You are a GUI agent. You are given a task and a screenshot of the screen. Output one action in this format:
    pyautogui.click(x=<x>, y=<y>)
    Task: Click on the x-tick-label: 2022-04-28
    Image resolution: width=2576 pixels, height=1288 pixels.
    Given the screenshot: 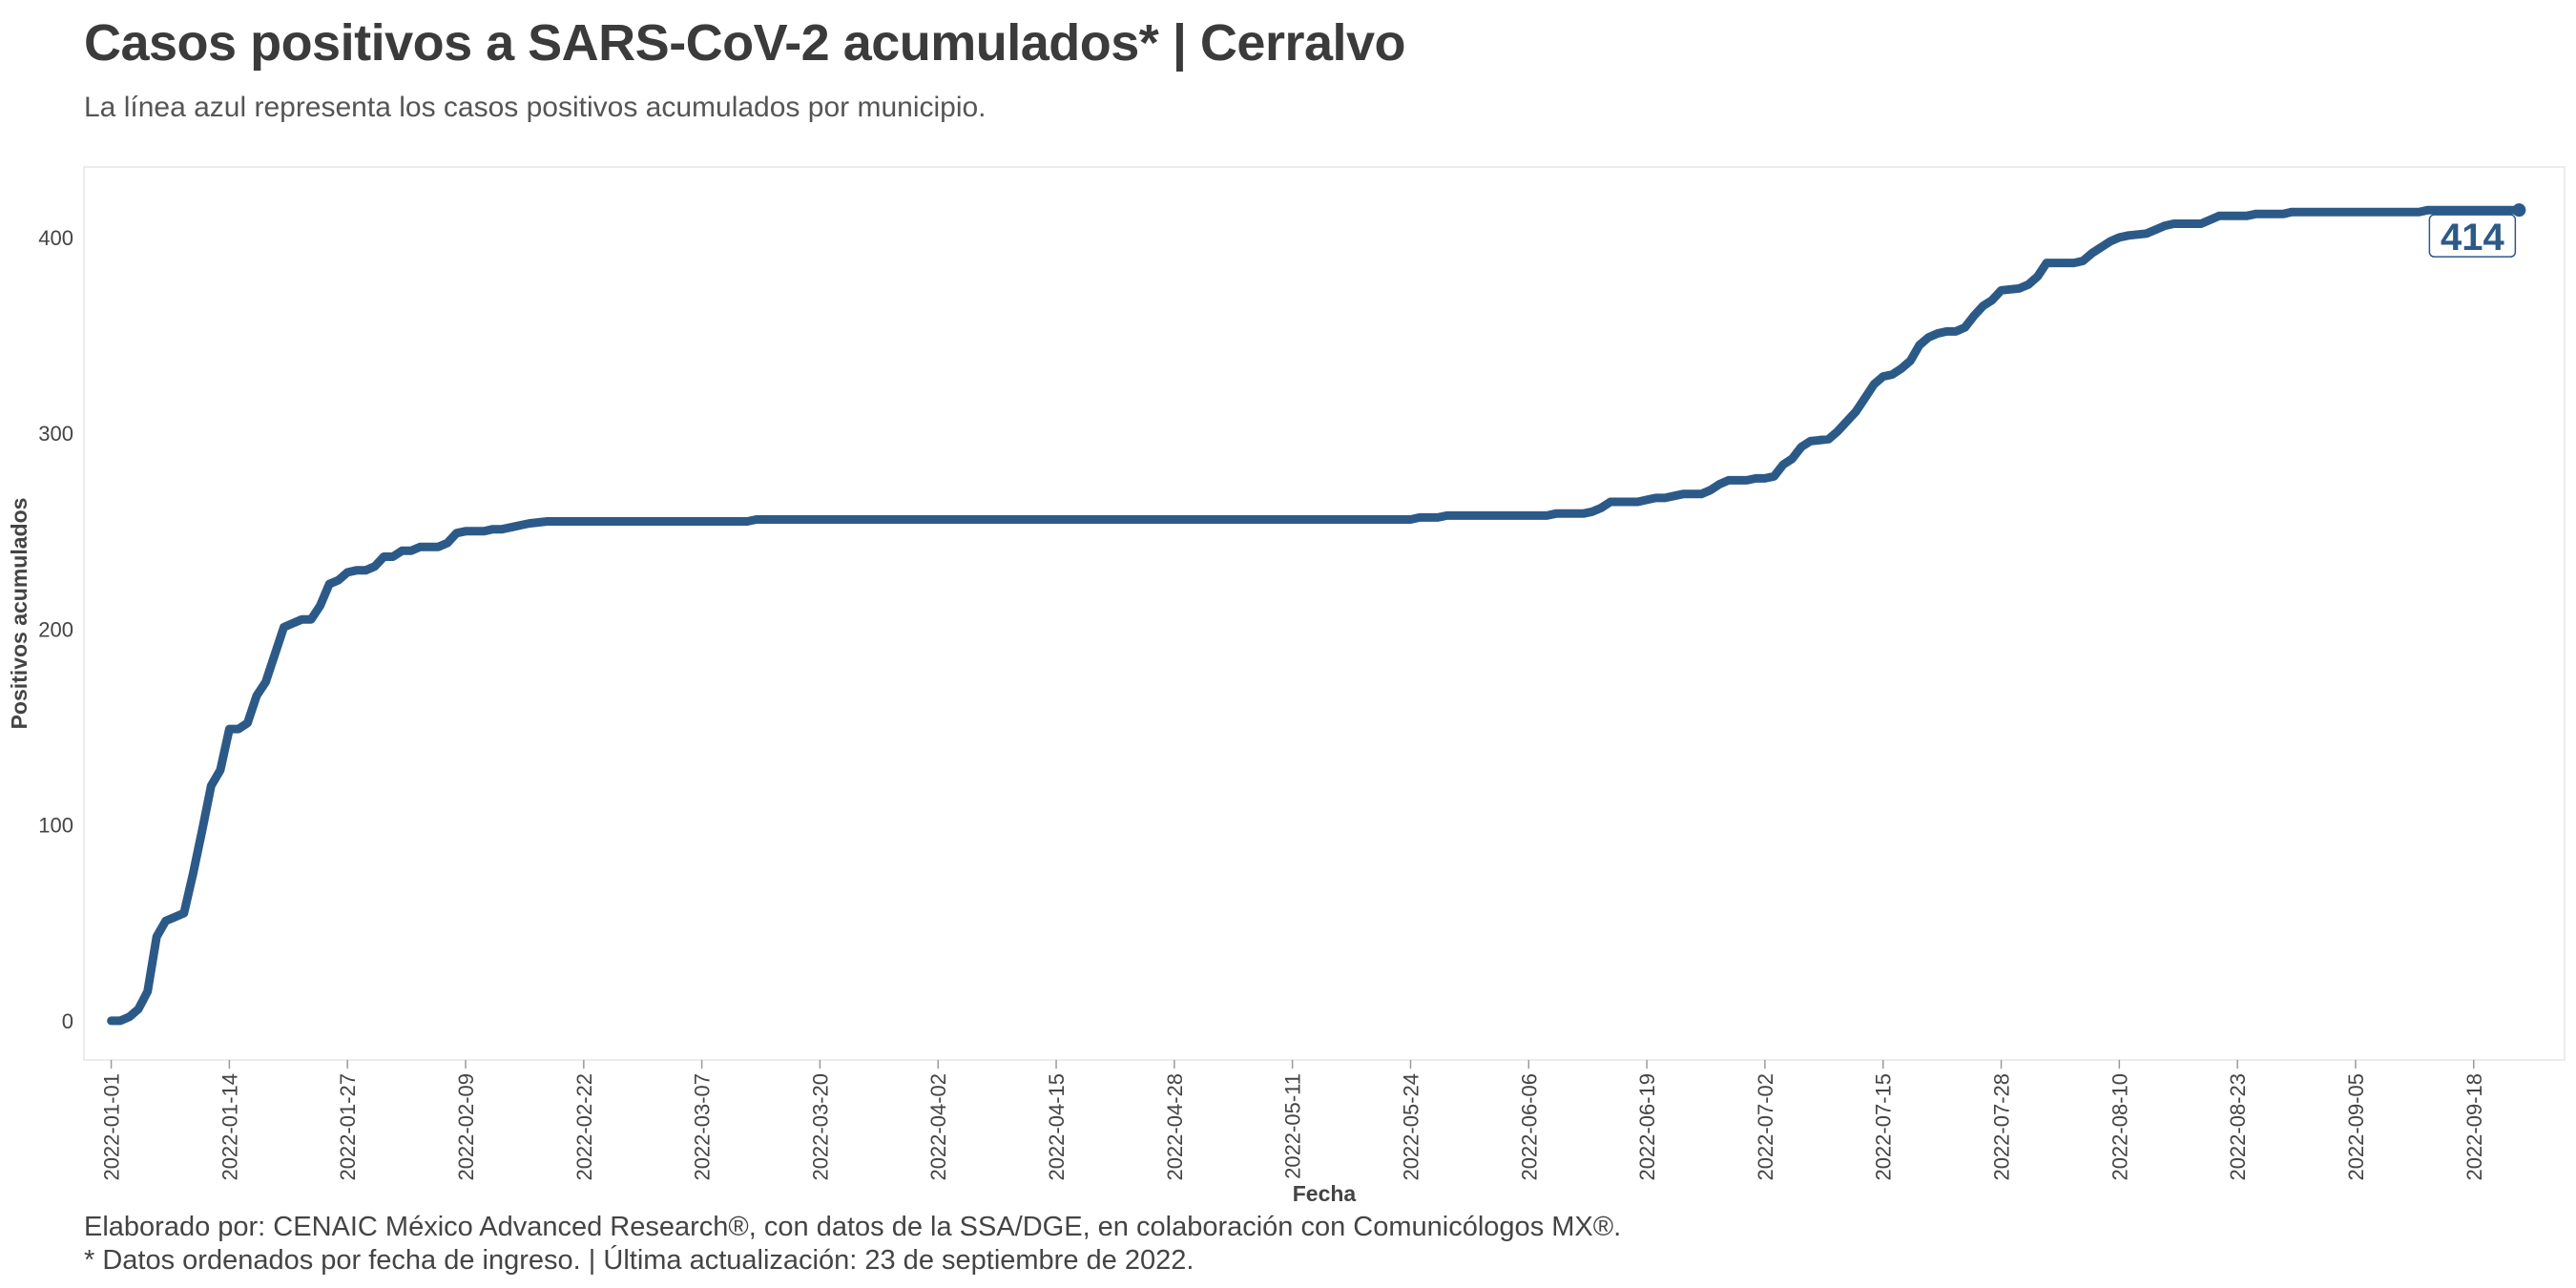 What is the action you would take?
    pyautogui.click(x=1175, y=1127)
    